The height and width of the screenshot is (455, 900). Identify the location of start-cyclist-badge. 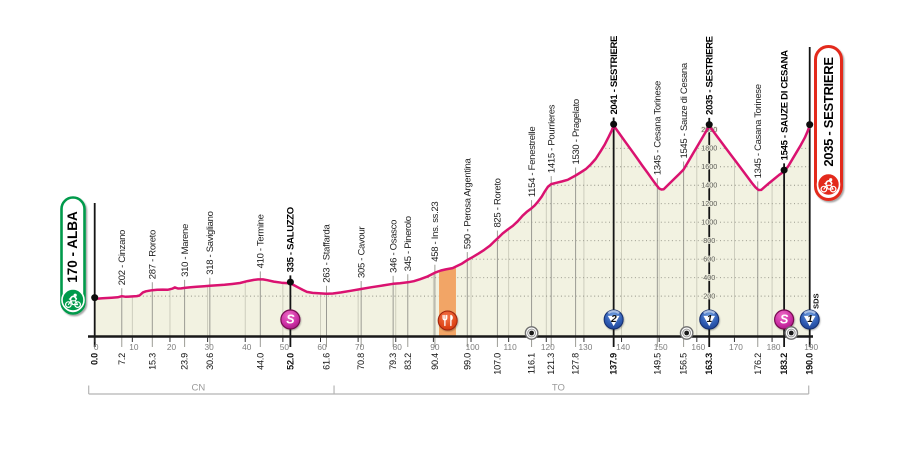
(73, 300).